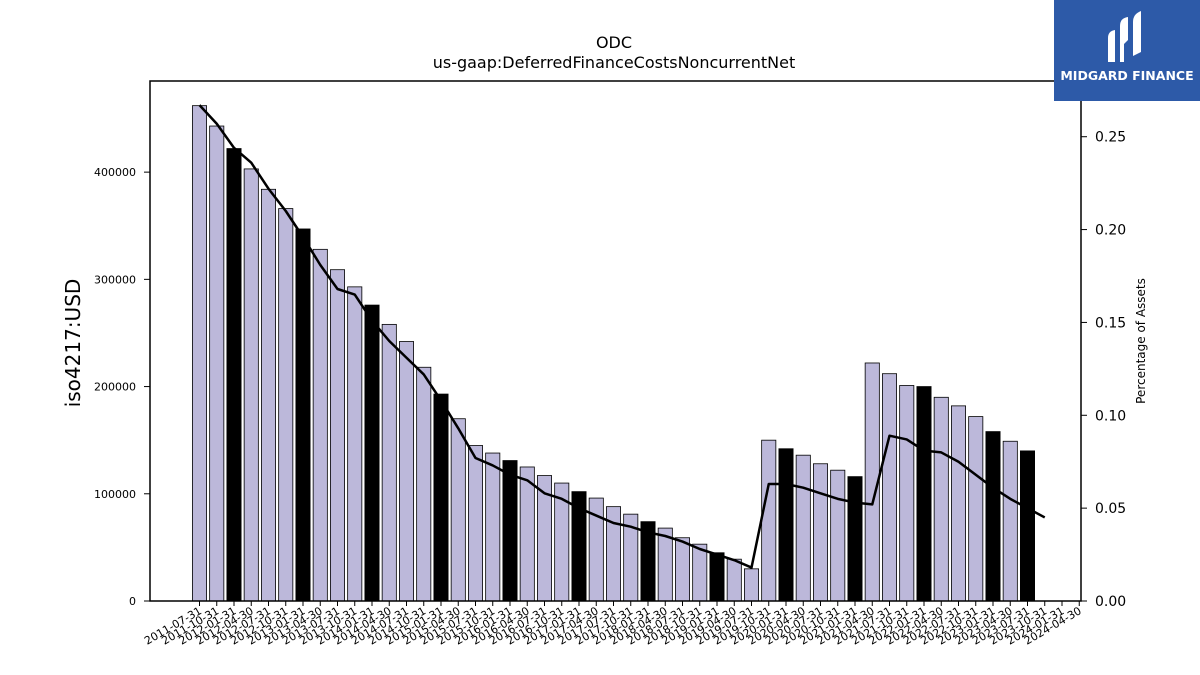 The width and height of the screenshot is (1200, 675). I want to click on y-tick-label: 0, so click(132, 601).